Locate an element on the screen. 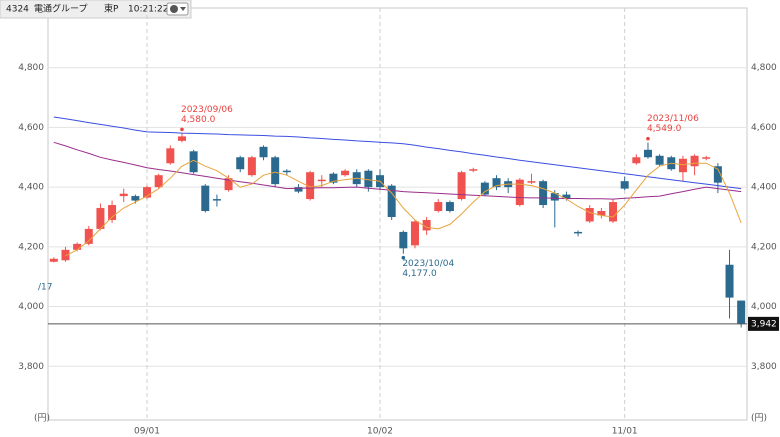 The height and width of the screenshot is (437, 780). y-tick-label-right: 4,200 is located at coordinates (764, 247).